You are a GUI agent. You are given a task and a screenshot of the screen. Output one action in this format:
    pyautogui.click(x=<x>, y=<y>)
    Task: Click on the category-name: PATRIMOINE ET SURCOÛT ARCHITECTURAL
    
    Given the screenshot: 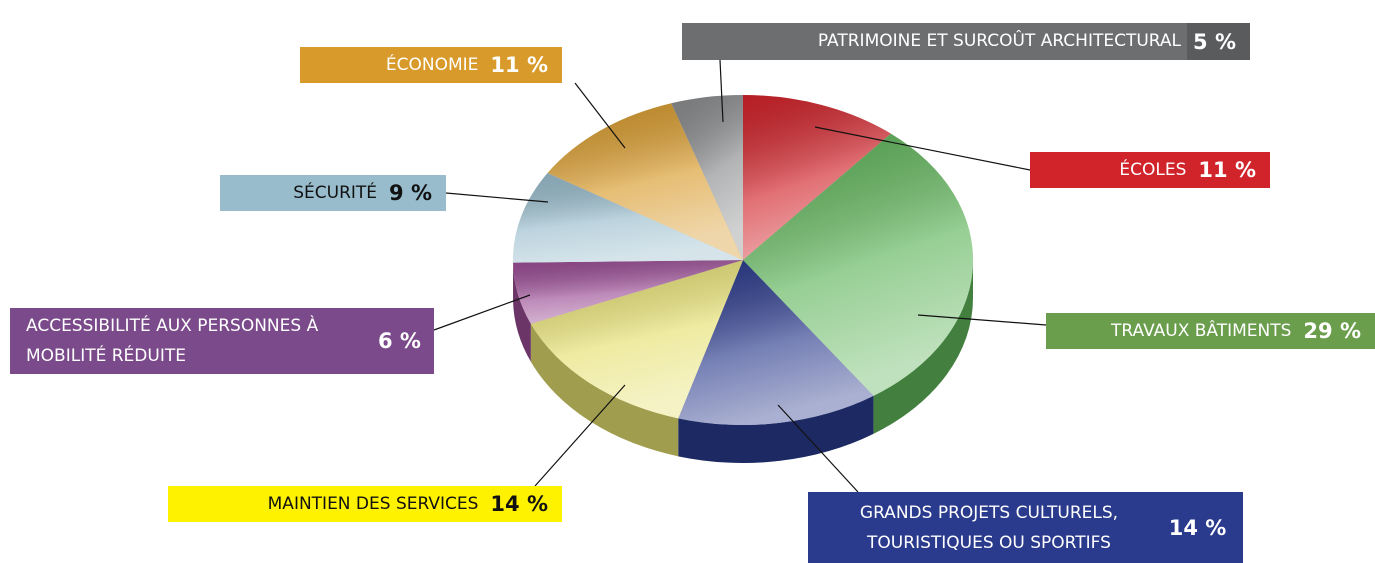 What is the action you would take?
    pyautogui.click(x=999, y=41)
    